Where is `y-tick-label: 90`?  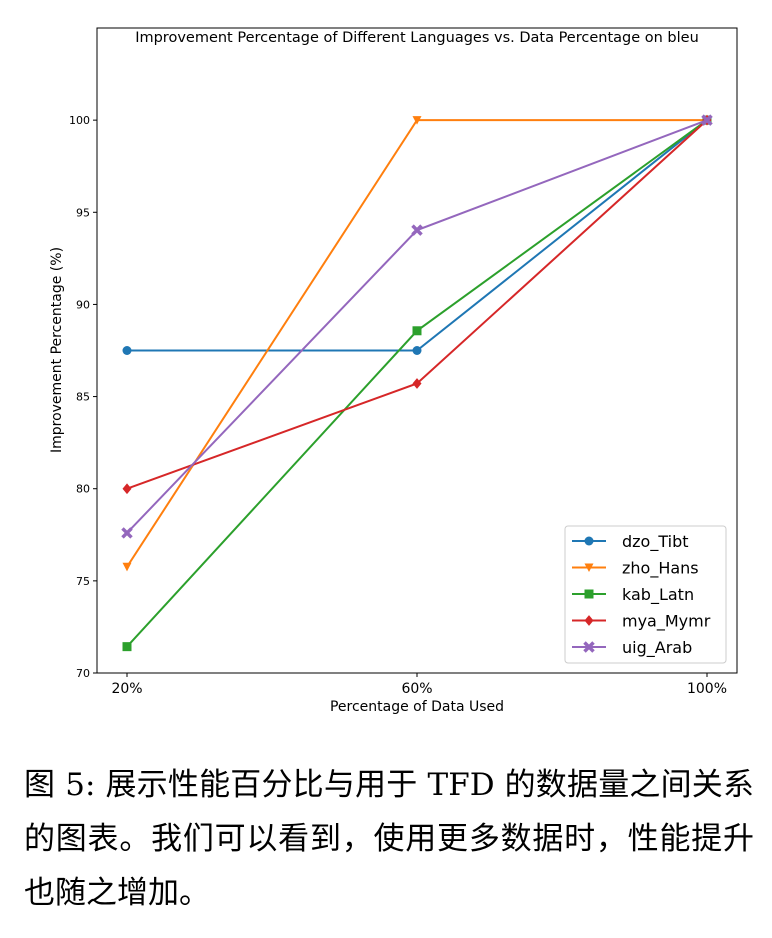 y-tick-label: 90 is located at coordinates (83, 304).